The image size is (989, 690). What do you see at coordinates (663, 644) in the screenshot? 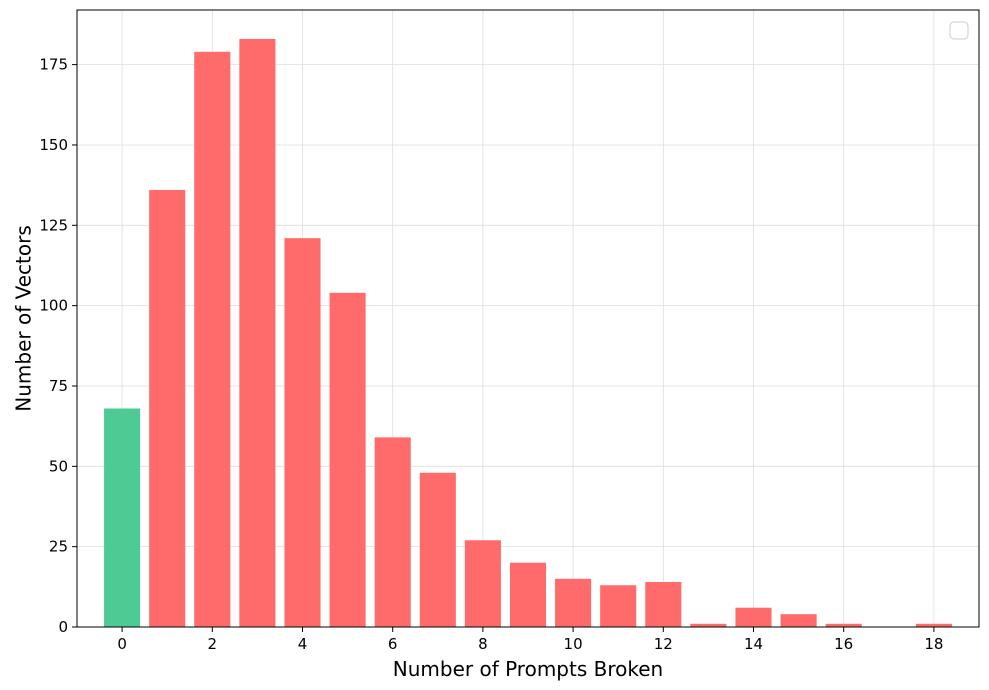
I see `x-tick-label: 12` at bounding box center [663, 644].